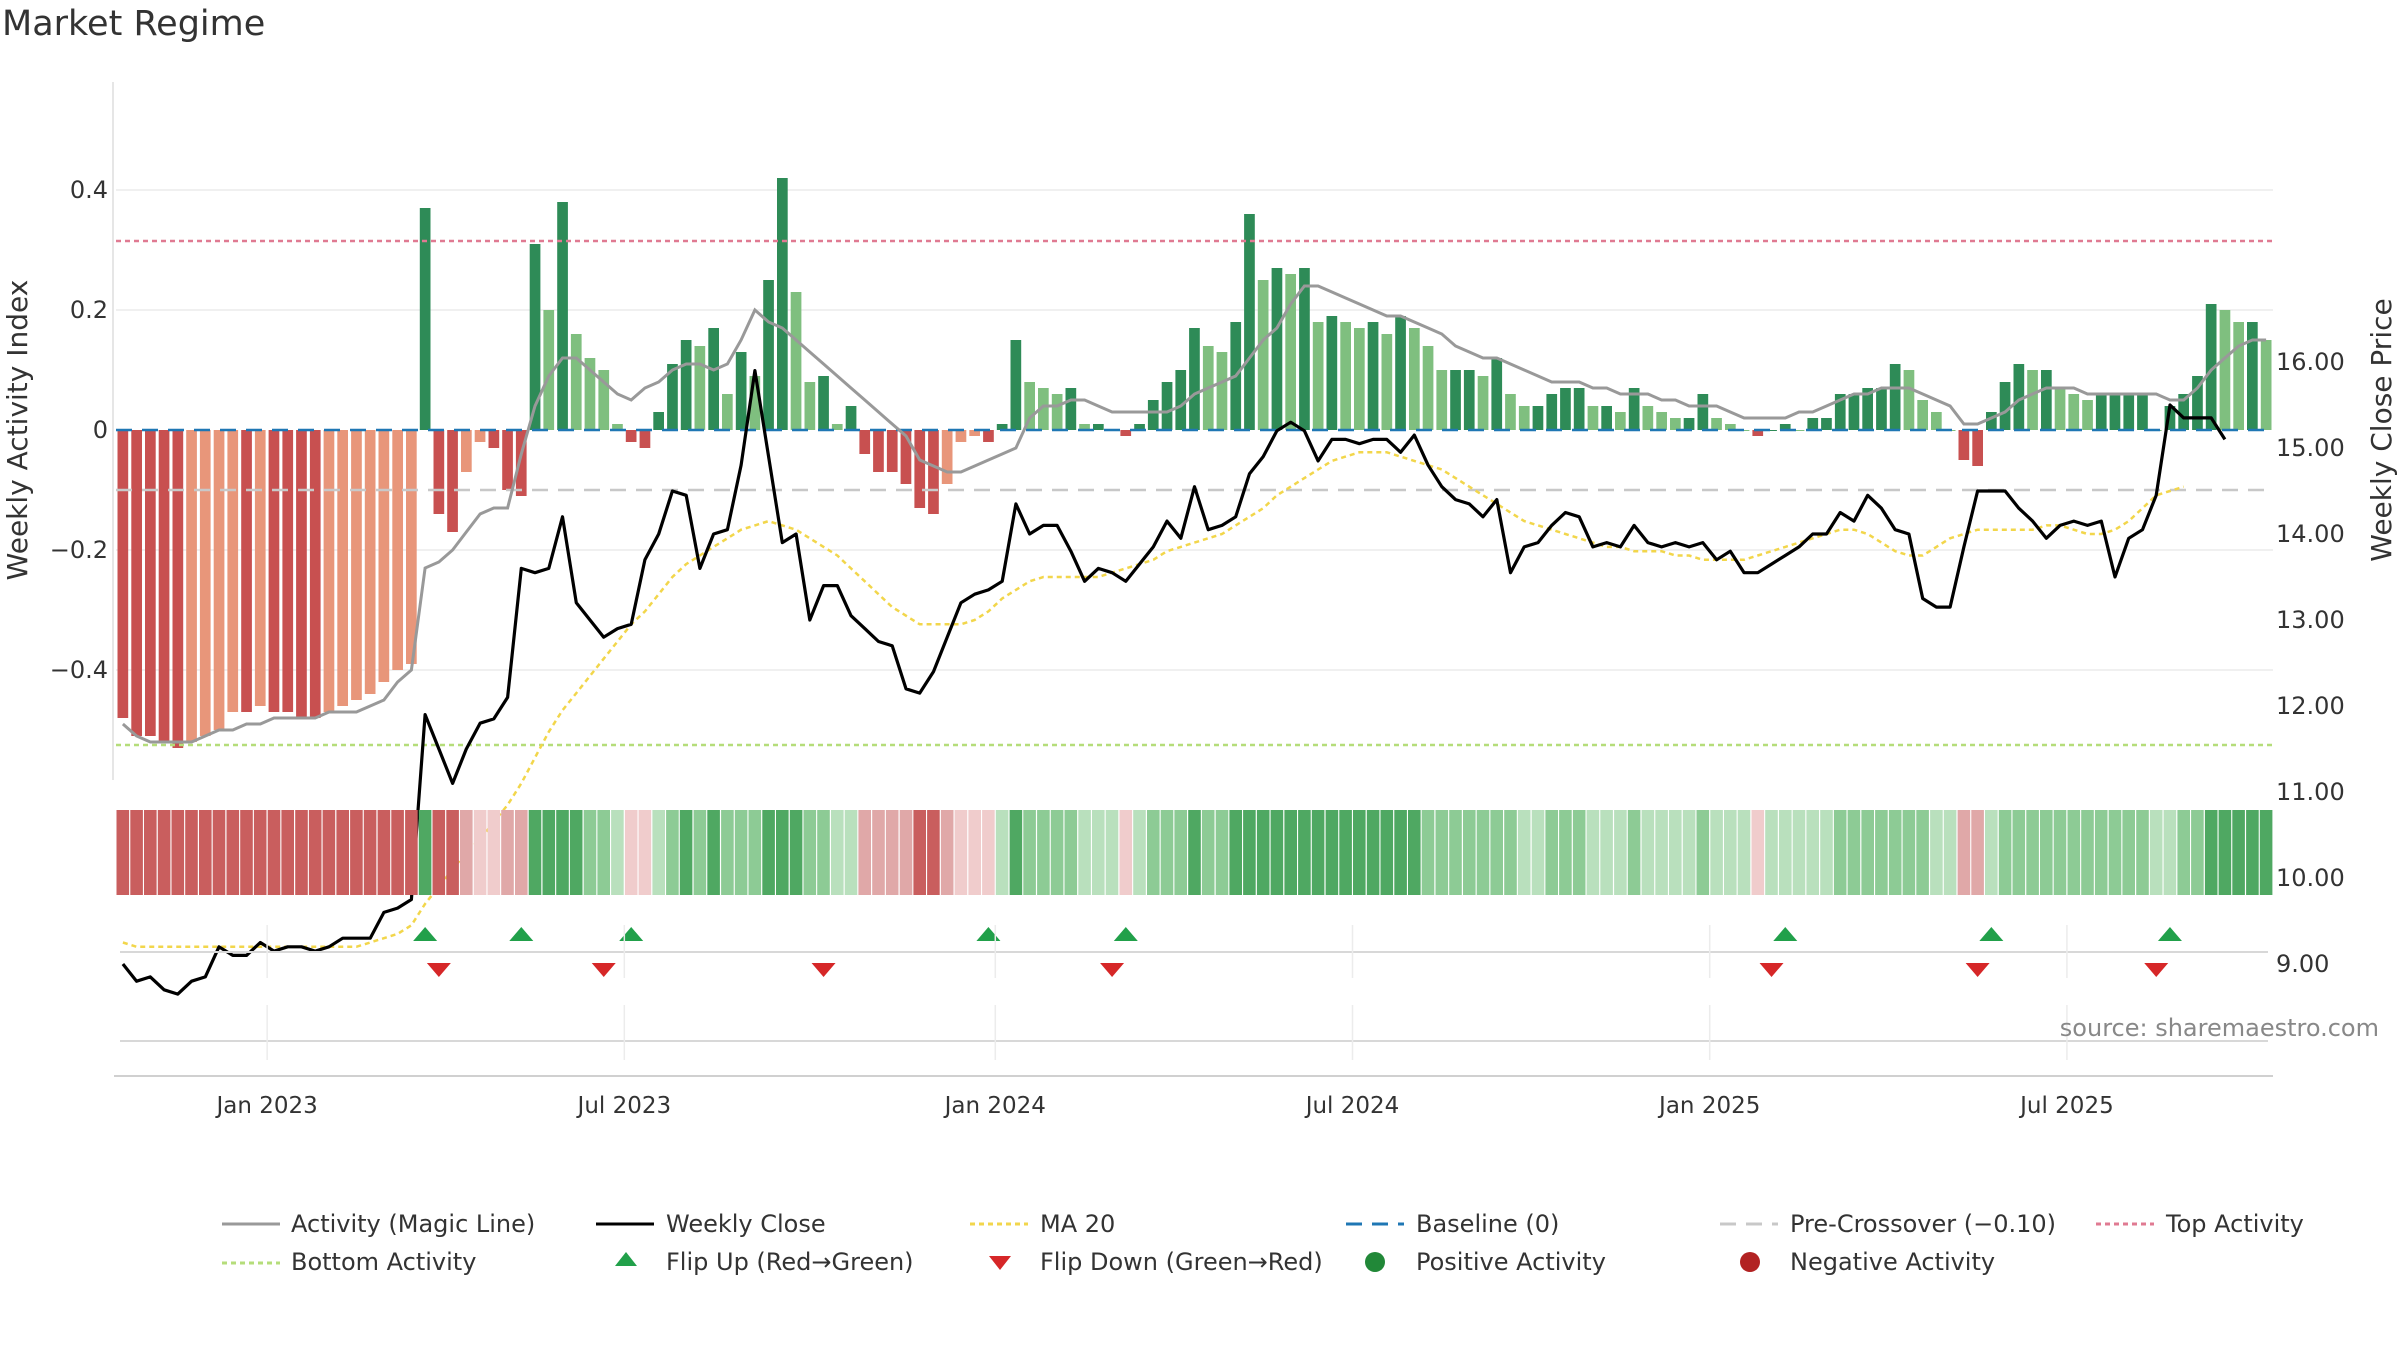 The height and width of the screenshot is (1350, 2400). What do you see at coordinates (1893, 1262) in the screenshot?
I see `legend-label-negative: Negative Activity` at bounding box center [1893, 1262].